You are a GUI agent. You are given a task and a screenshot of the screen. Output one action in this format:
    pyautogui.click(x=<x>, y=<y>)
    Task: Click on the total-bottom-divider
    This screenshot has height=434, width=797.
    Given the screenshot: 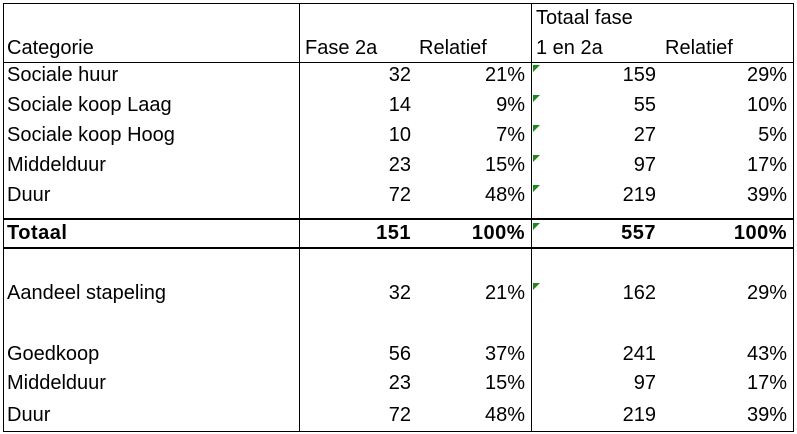 What is the action you would take?
    pyautogui.click(x=398, y=248)
    